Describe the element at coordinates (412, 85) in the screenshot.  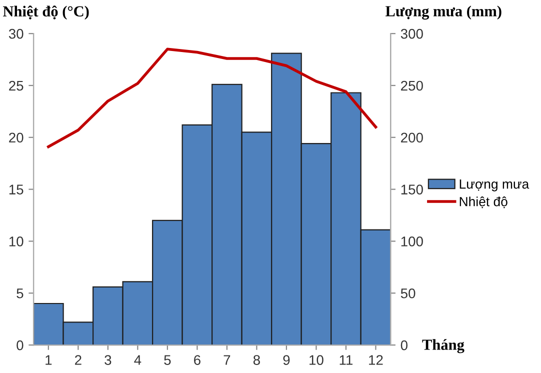
I see `y2-tick-label: 250` at that location.